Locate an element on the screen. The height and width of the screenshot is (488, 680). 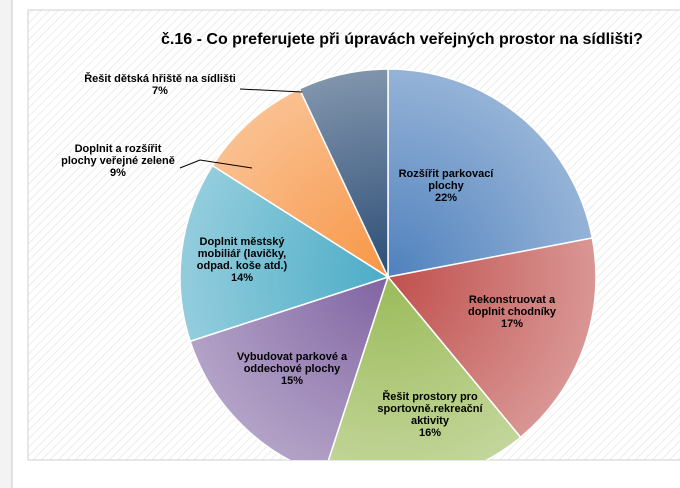
slice-label: Rekonstruovat a is located at coordinates (512, 300).